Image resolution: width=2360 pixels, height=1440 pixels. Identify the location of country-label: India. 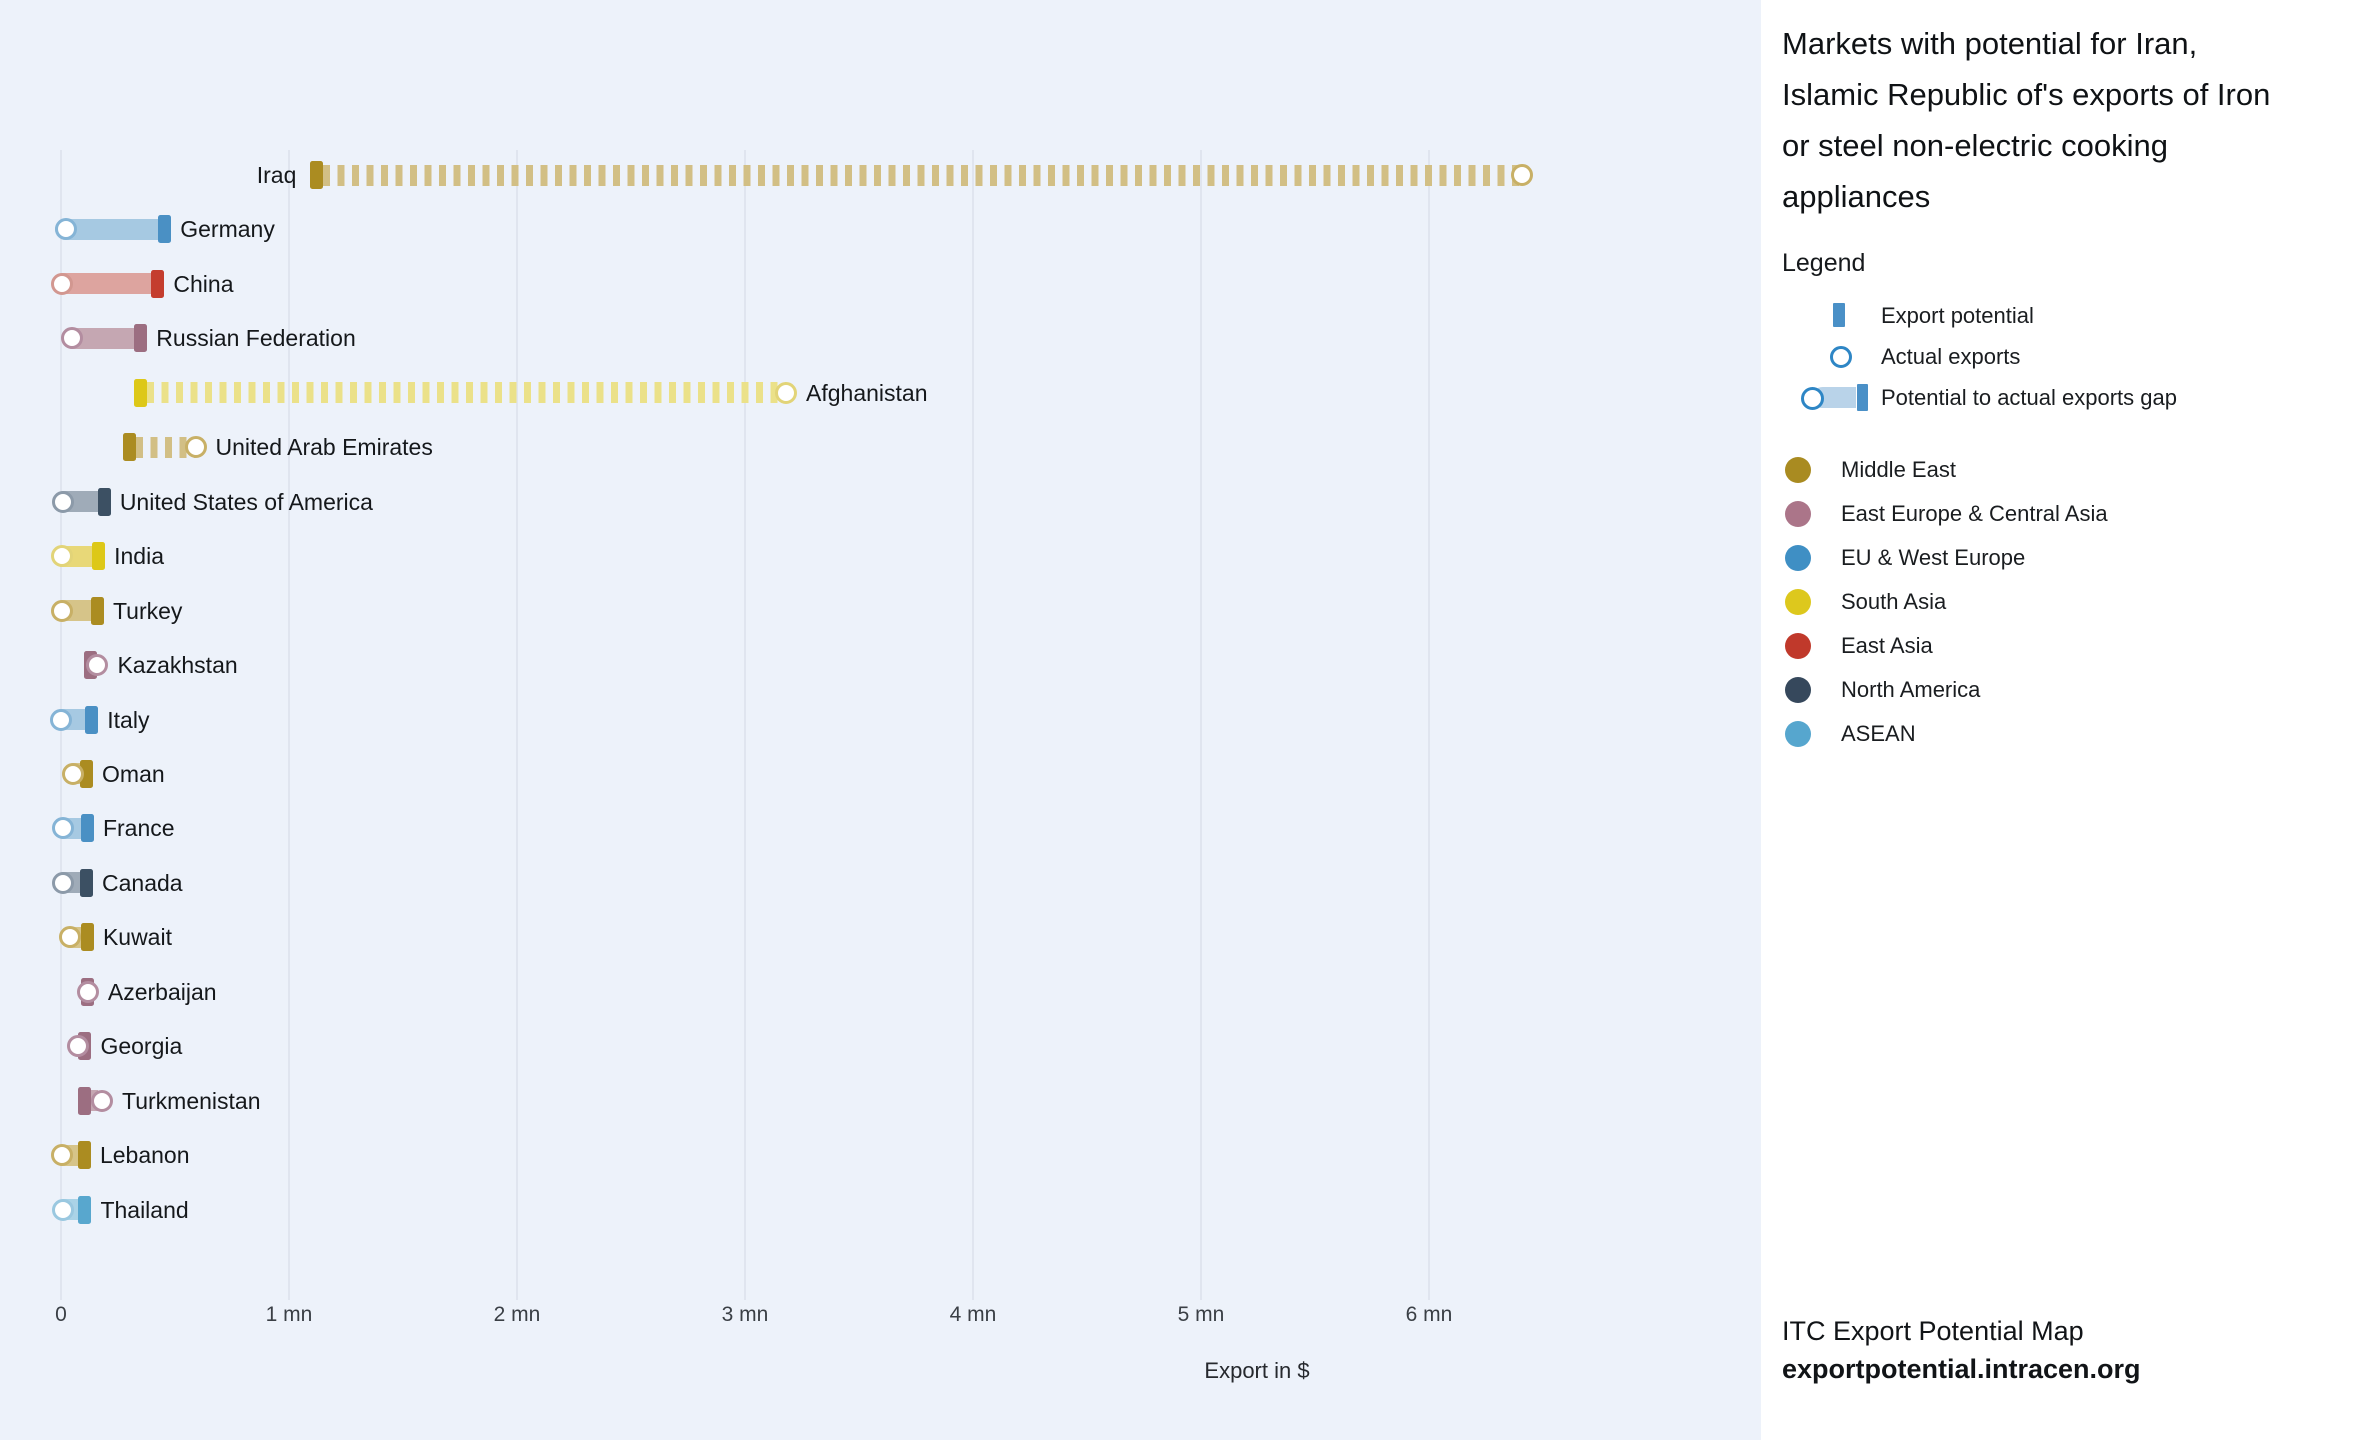
(139, 556).